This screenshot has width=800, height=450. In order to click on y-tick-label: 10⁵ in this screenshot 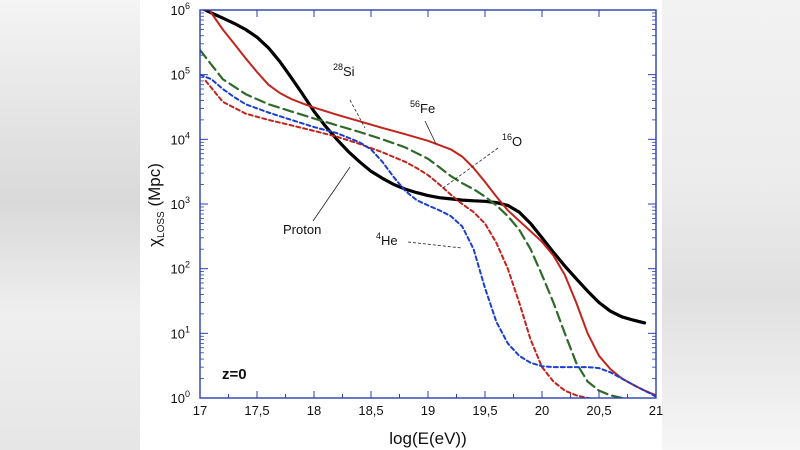, I will do `click(180, 74)`.